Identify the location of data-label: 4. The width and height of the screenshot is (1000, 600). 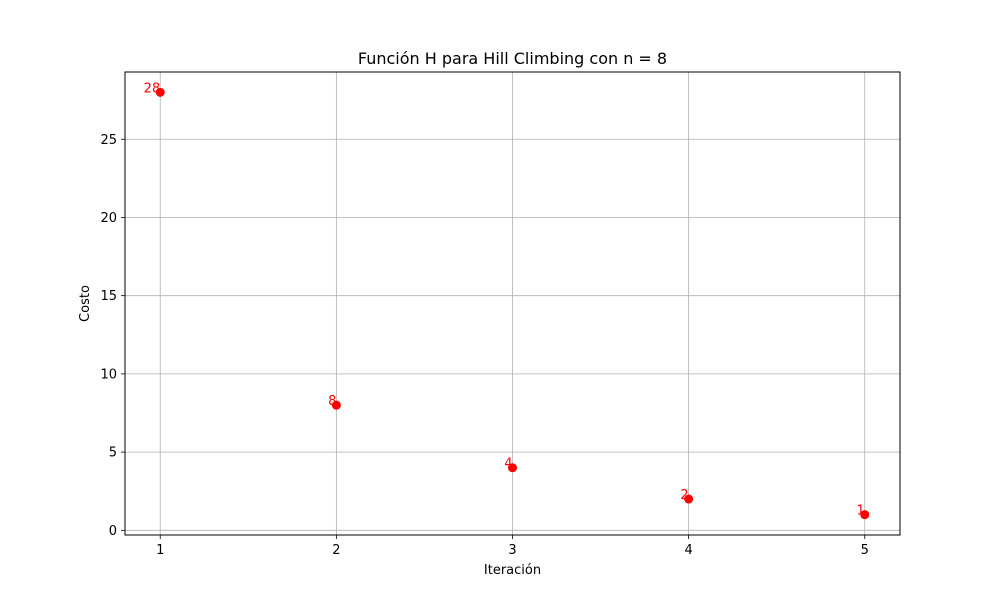
(508, 464).